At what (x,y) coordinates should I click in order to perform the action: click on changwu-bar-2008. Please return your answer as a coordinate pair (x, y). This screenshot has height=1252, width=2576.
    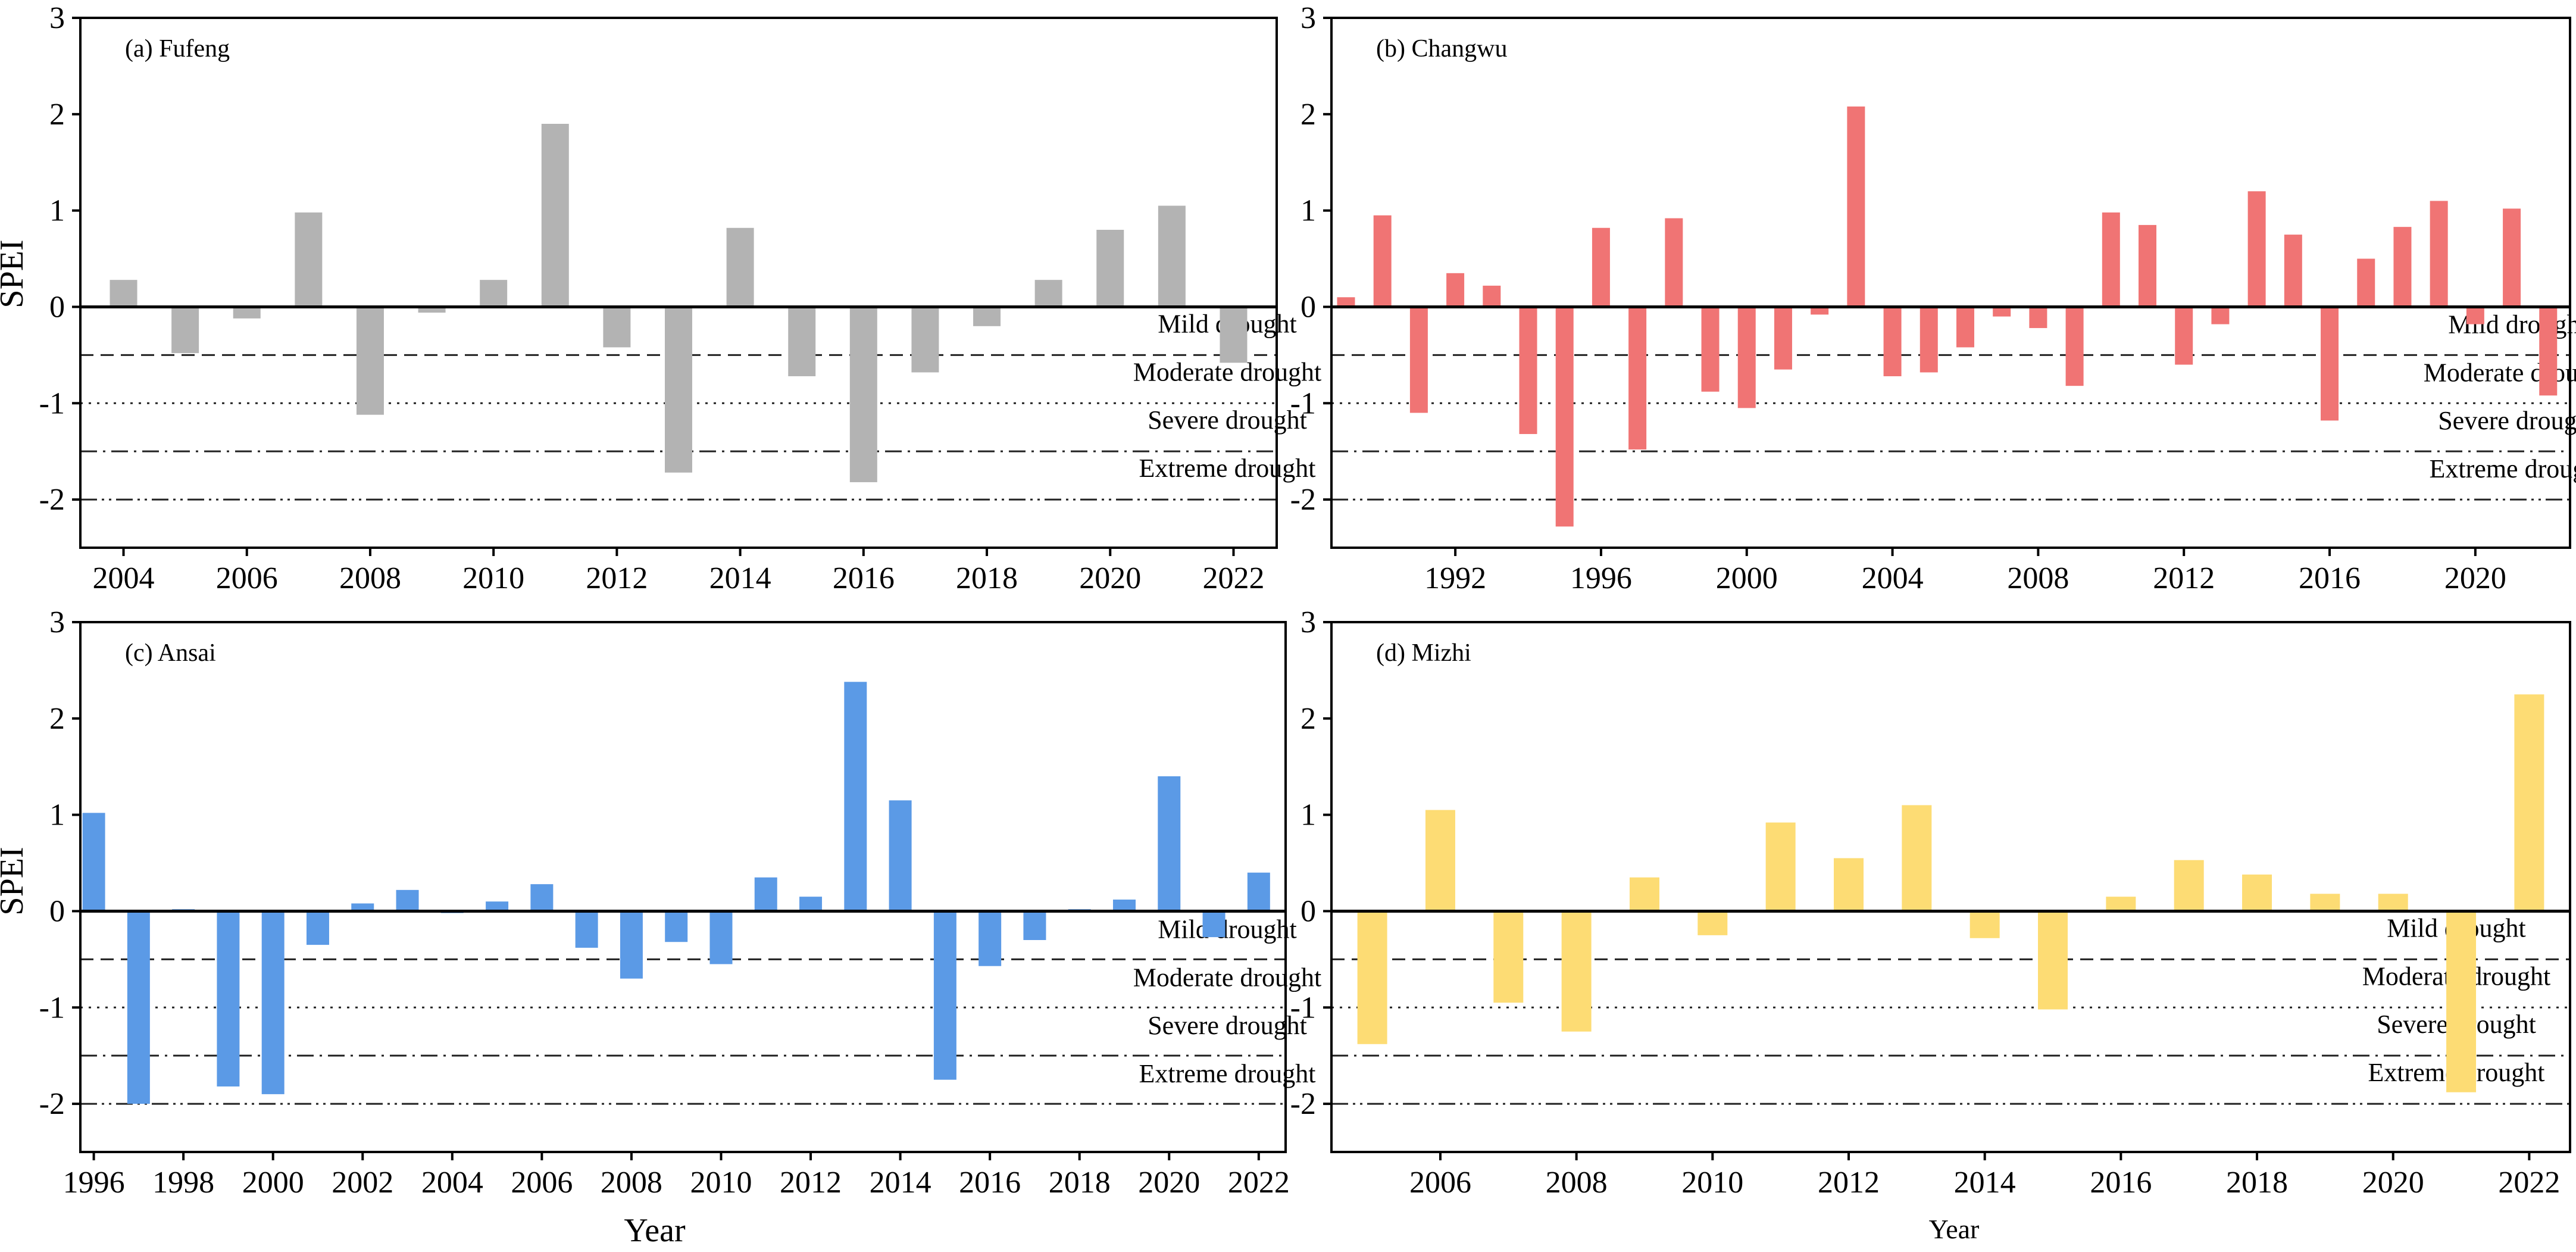
    Looking at the image, I should click on (2038, 318).